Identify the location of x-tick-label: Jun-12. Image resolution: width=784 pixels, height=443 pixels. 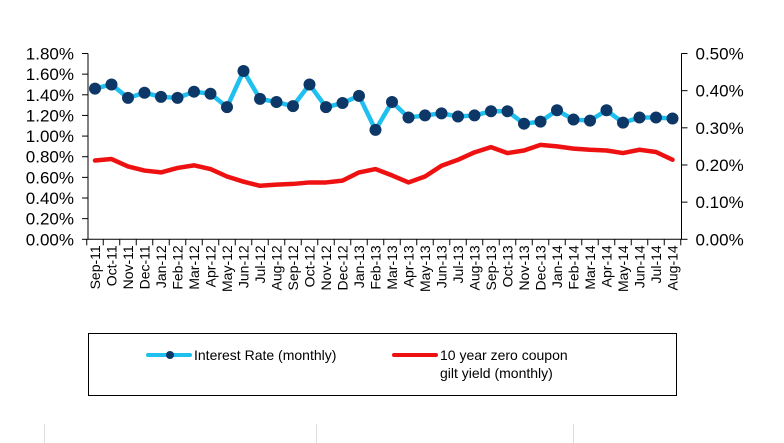
(244, 266).